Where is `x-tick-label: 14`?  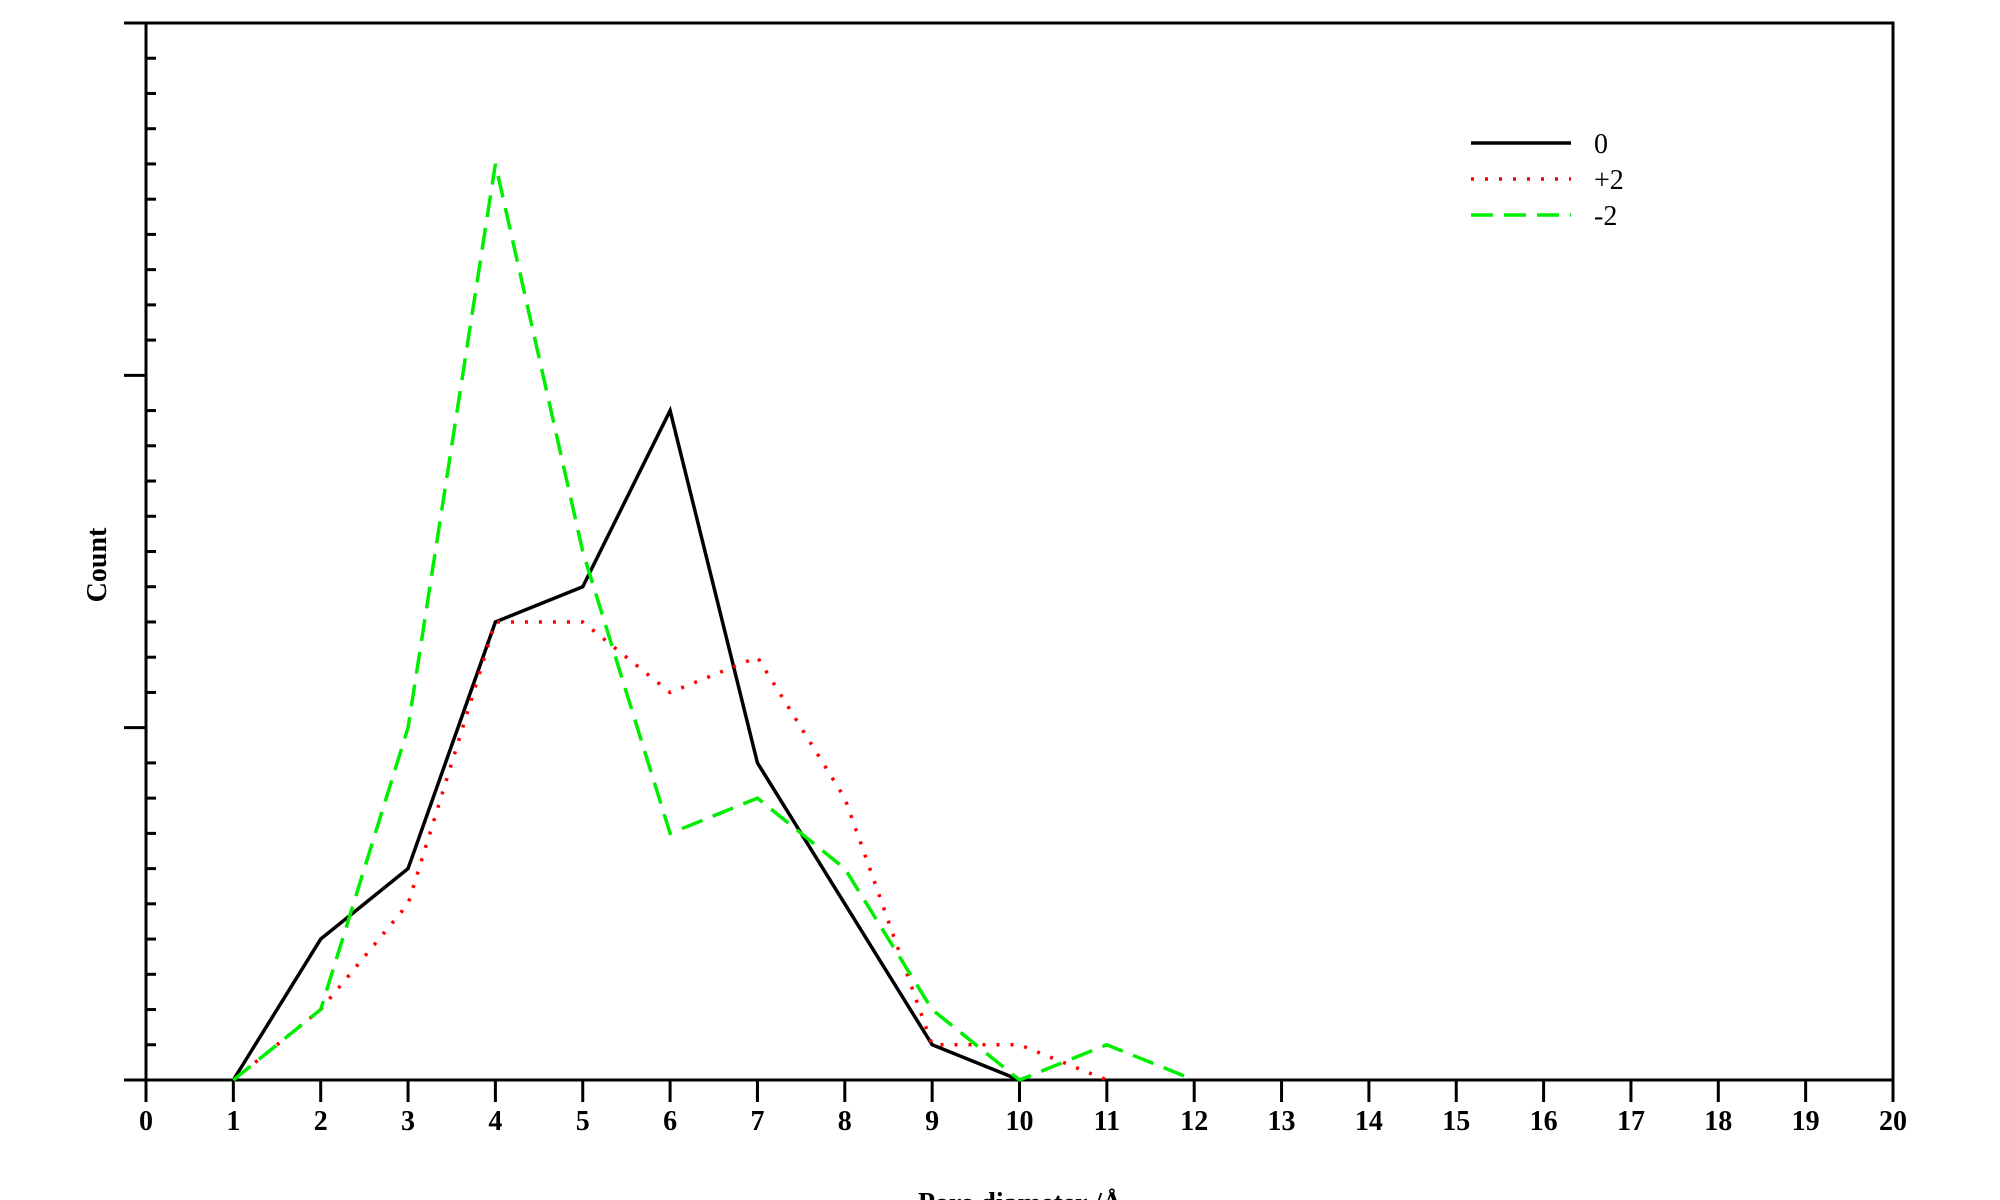
x-tick-label: 14 is located at coordinates (1369, 1121).